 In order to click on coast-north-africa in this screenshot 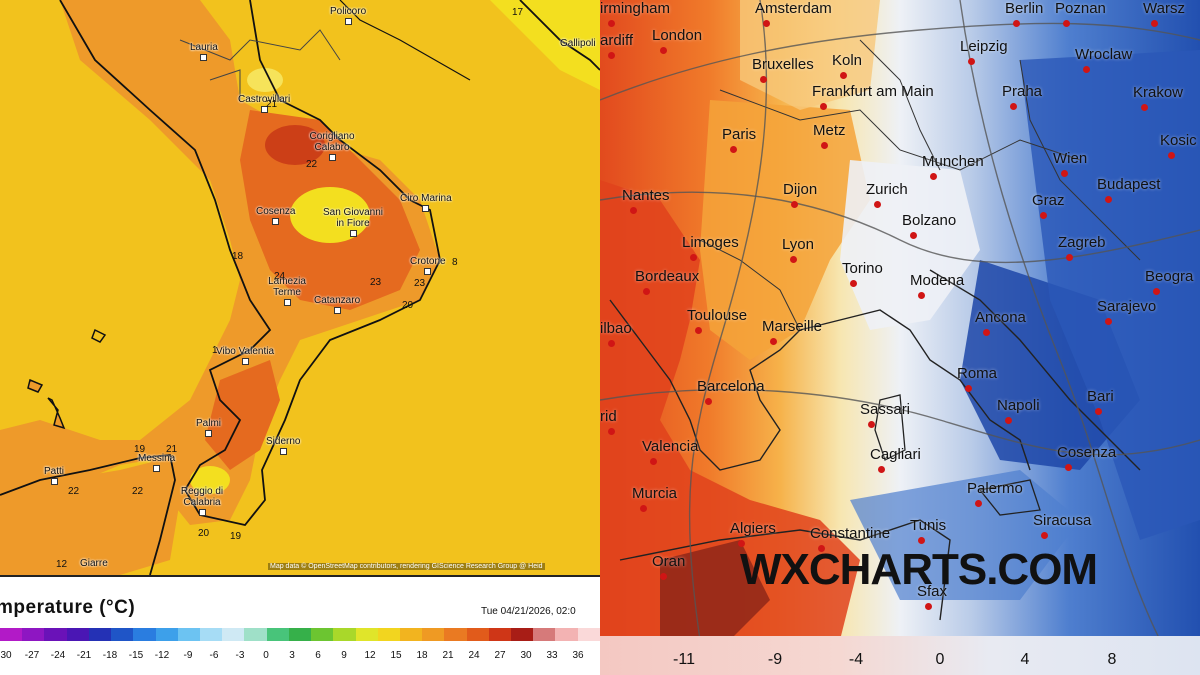, I will do `click(785, 570)`.